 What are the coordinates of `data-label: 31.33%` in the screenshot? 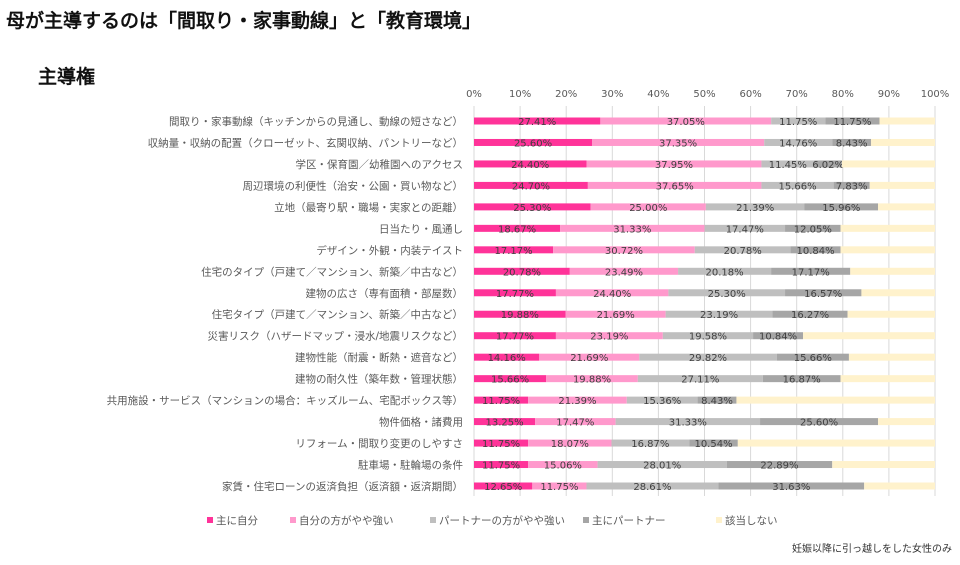 It's located at (688, 423).